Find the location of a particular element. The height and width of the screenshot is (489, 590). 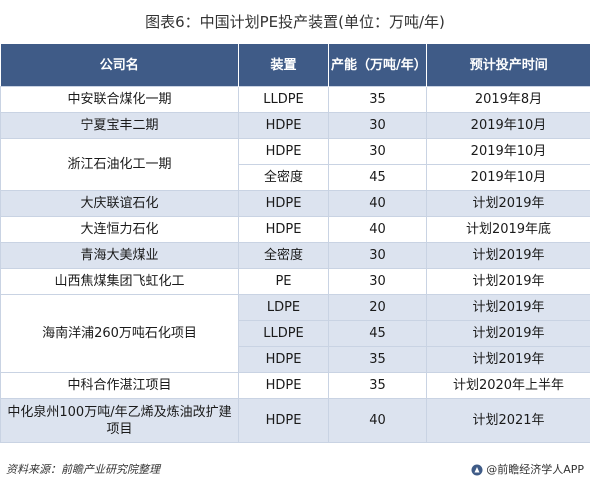

table-row: 宁夏宝丰二期 HDPE 30 2019年10月 is located at coordinates (295, 125).